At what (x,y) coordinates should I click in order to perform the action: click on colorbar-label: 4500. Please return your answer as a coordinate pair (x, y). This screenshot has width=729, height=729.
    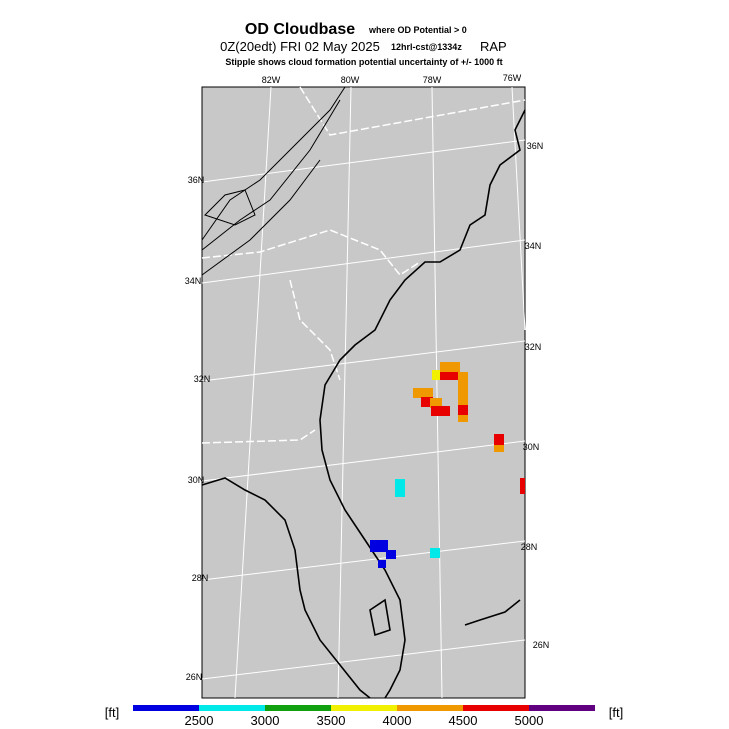
    Looking at the image, I should click on (463, 720).